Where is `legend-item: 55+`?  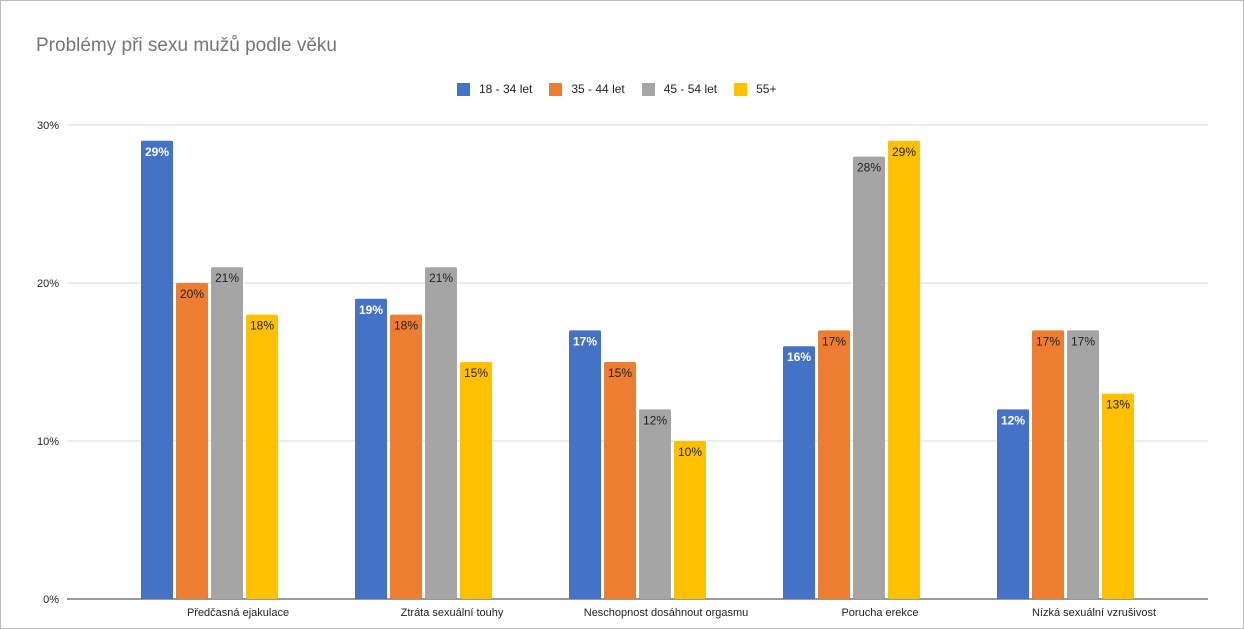 legend-item: 55+ is located at coordinates (755, 89).